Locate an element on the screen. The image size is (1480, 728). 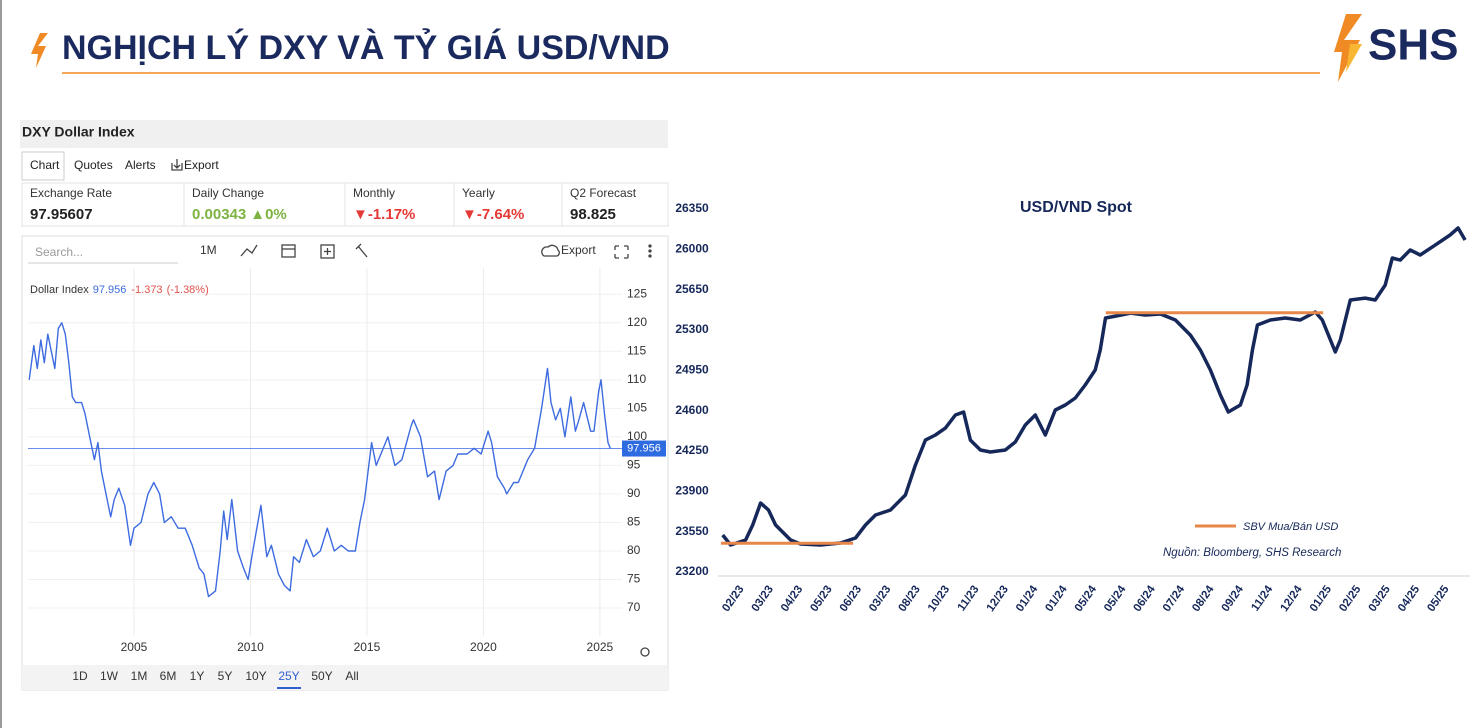
stat-label: Yearly is located at coordinates (478, 193).